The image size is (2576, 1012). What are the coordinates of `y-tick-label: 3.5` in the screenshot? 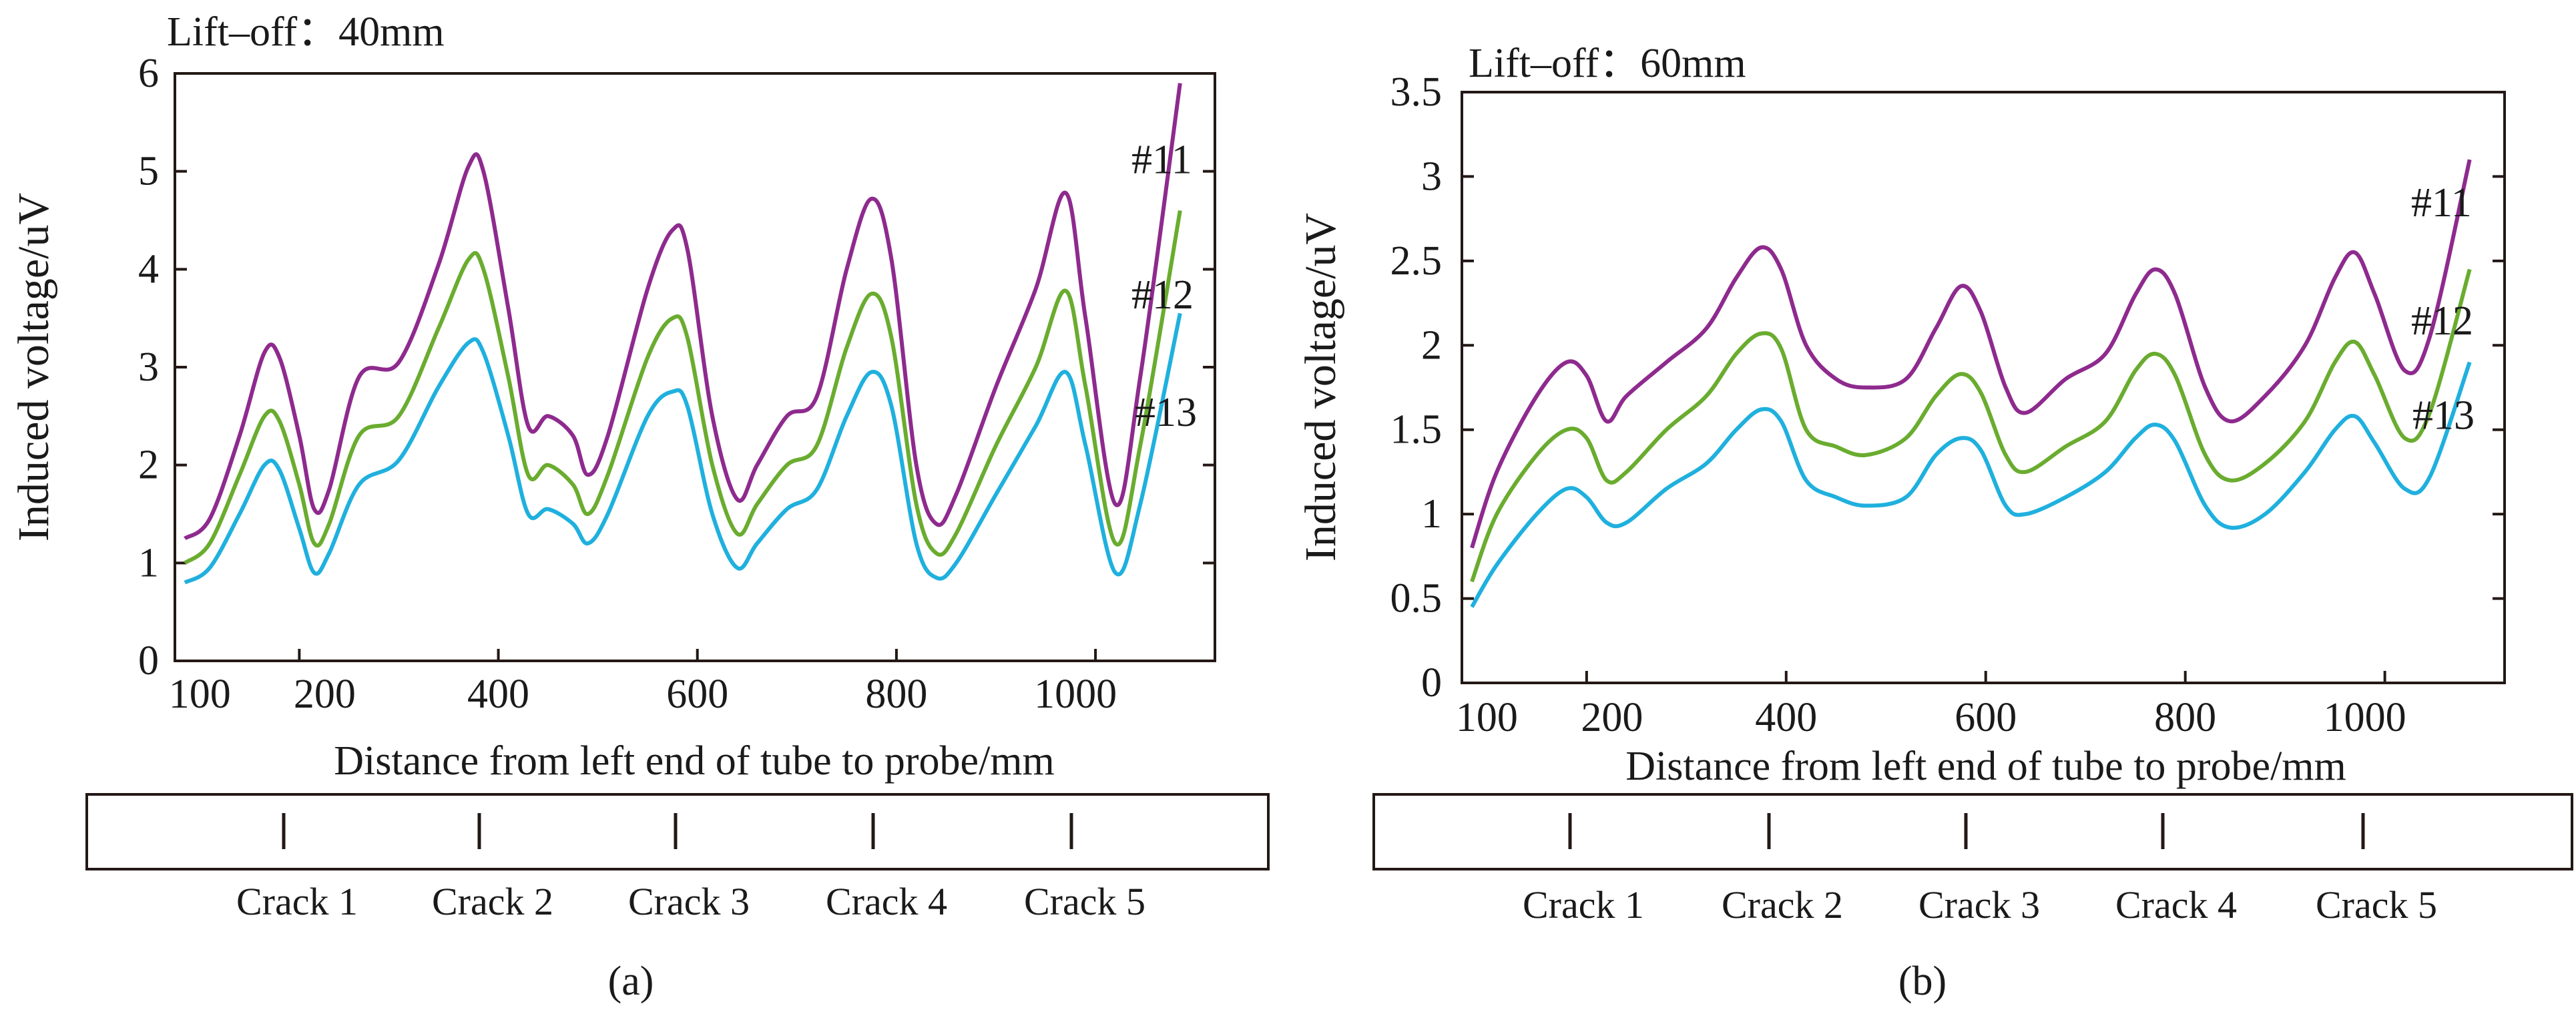 It's located at (1416, 92).